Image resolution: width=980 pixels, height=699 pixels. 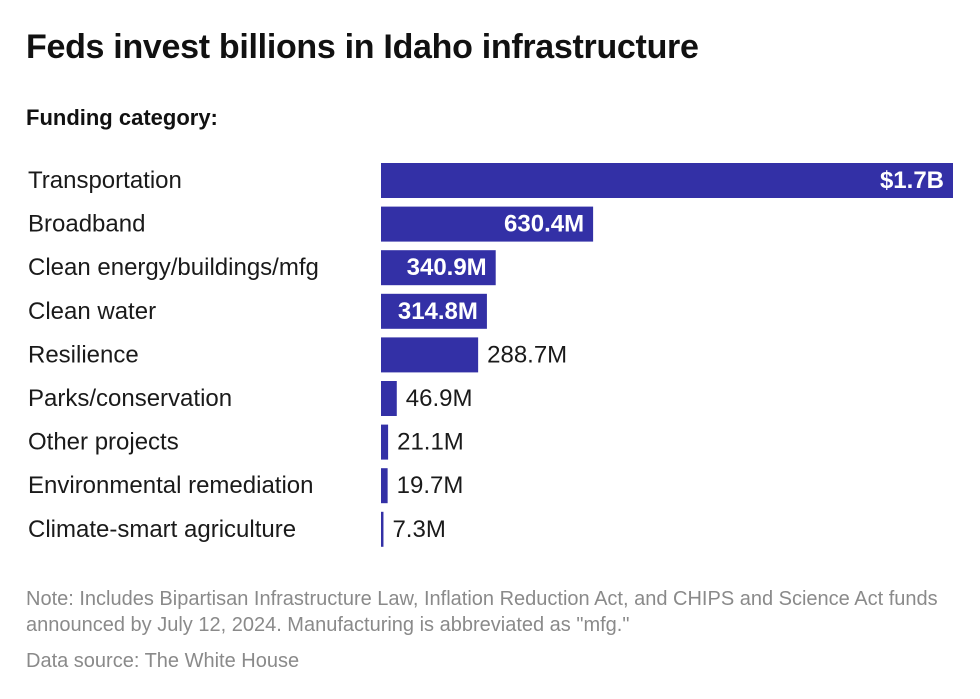 What do you see at coordinates (430, 485) in the screenshot?
I see `value-label: 19.7M` at bounding box center [430, 485].